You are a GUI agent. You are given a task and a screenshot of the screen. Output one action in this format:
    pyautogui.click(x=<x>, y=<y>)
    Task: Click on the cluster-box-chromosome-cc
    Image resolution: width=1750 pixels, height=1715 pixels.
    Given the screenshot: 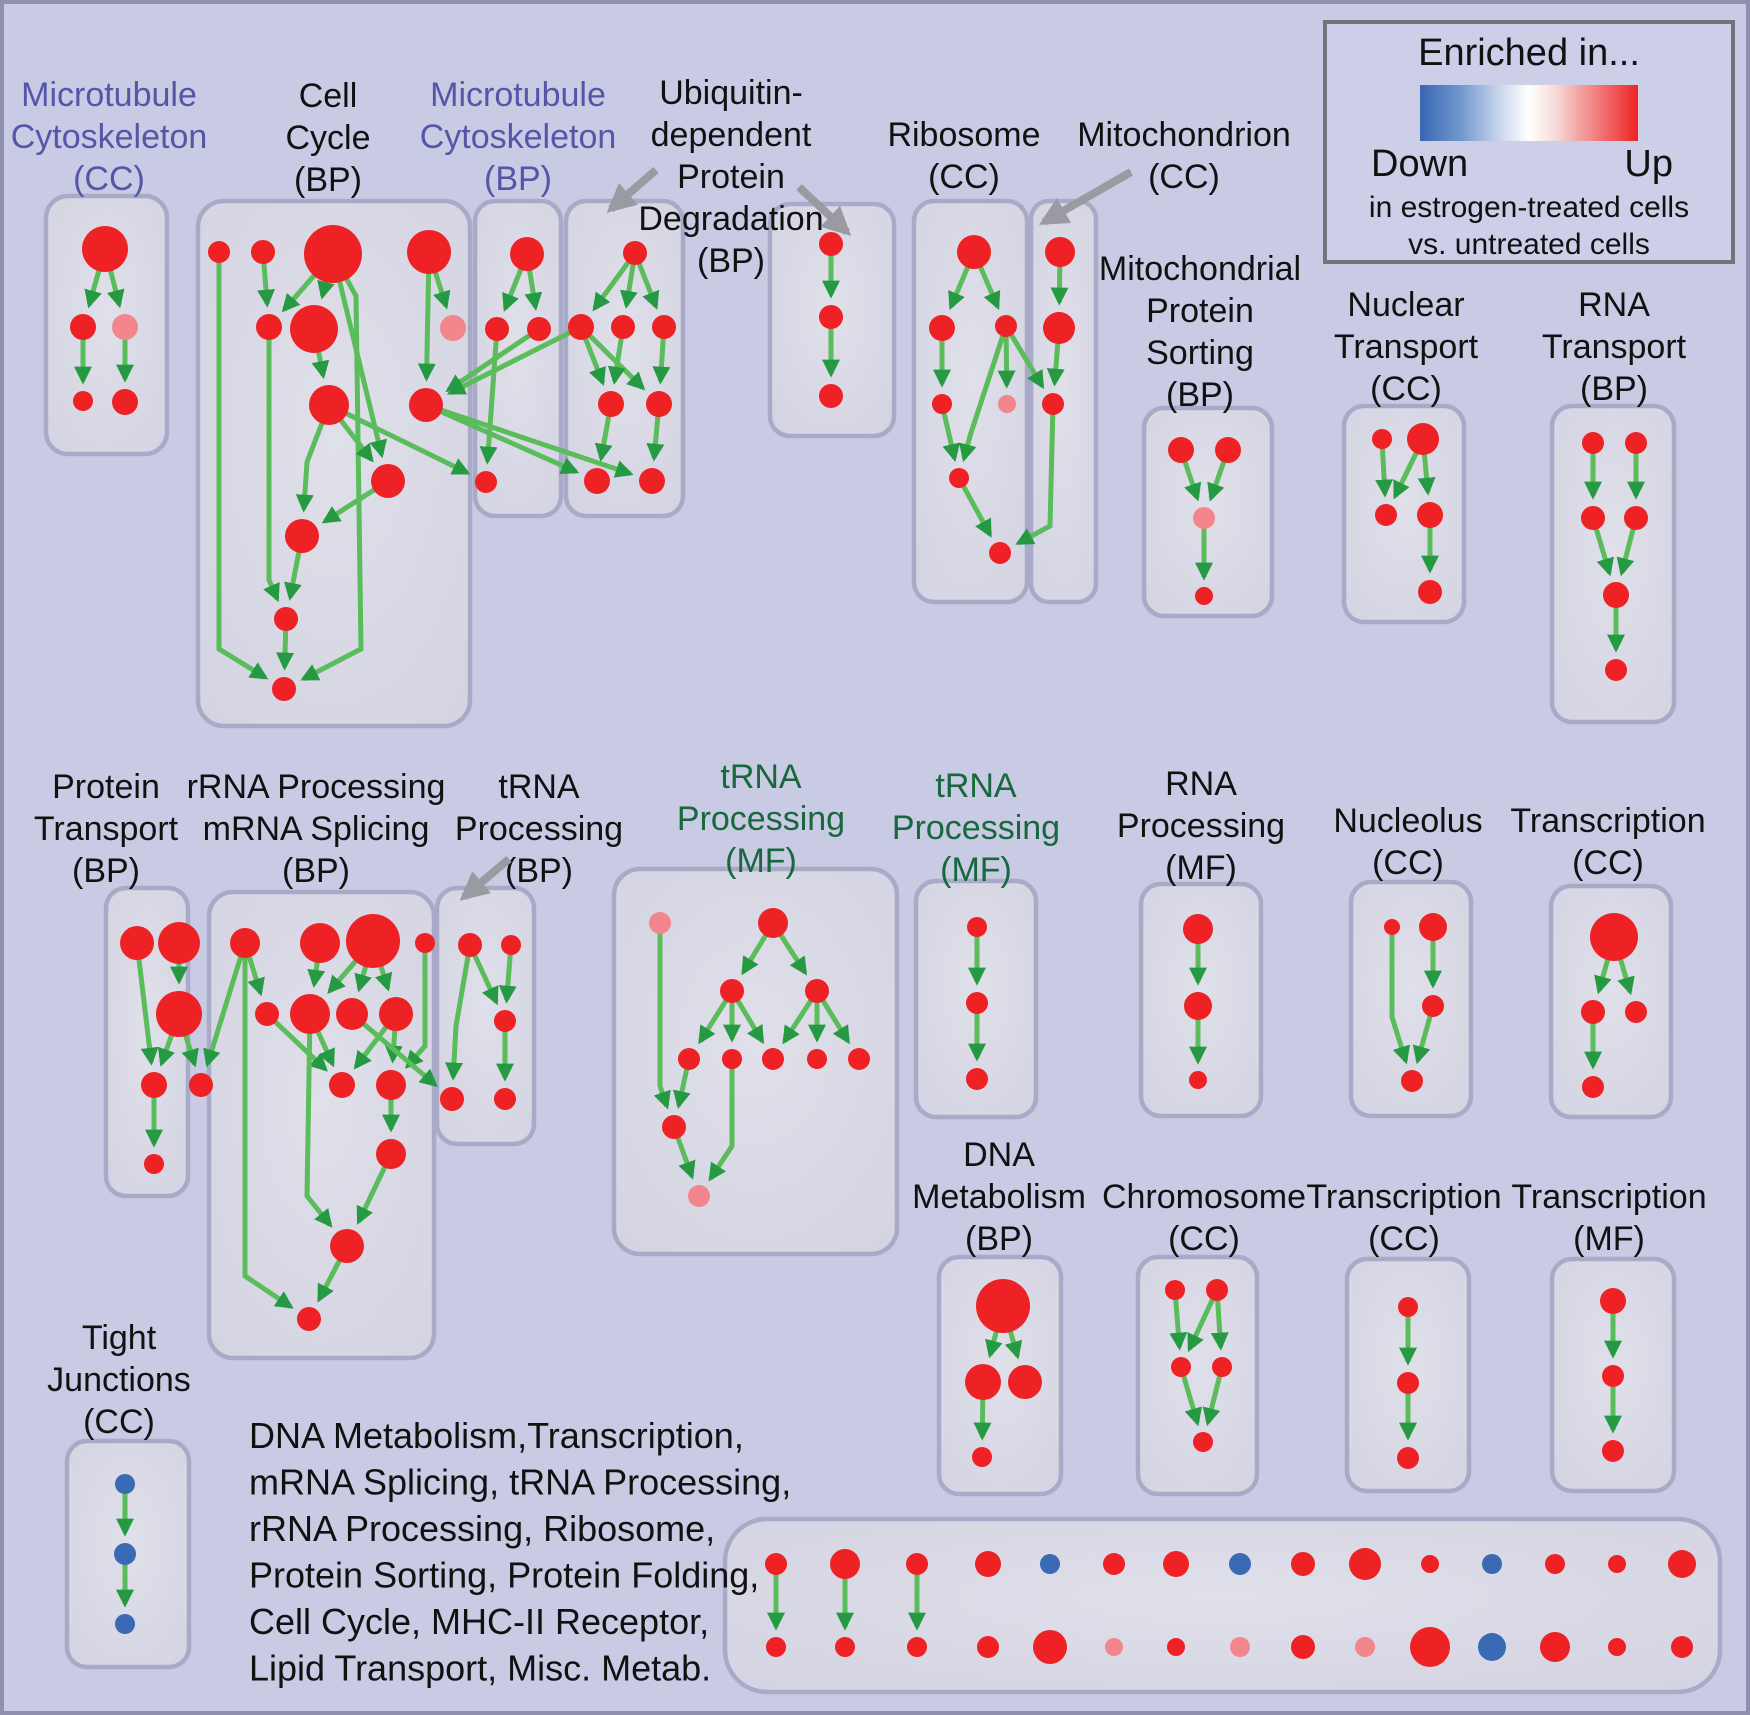 What is the action you would take?
    pyautogui.click(x=1197, y=1375)
    